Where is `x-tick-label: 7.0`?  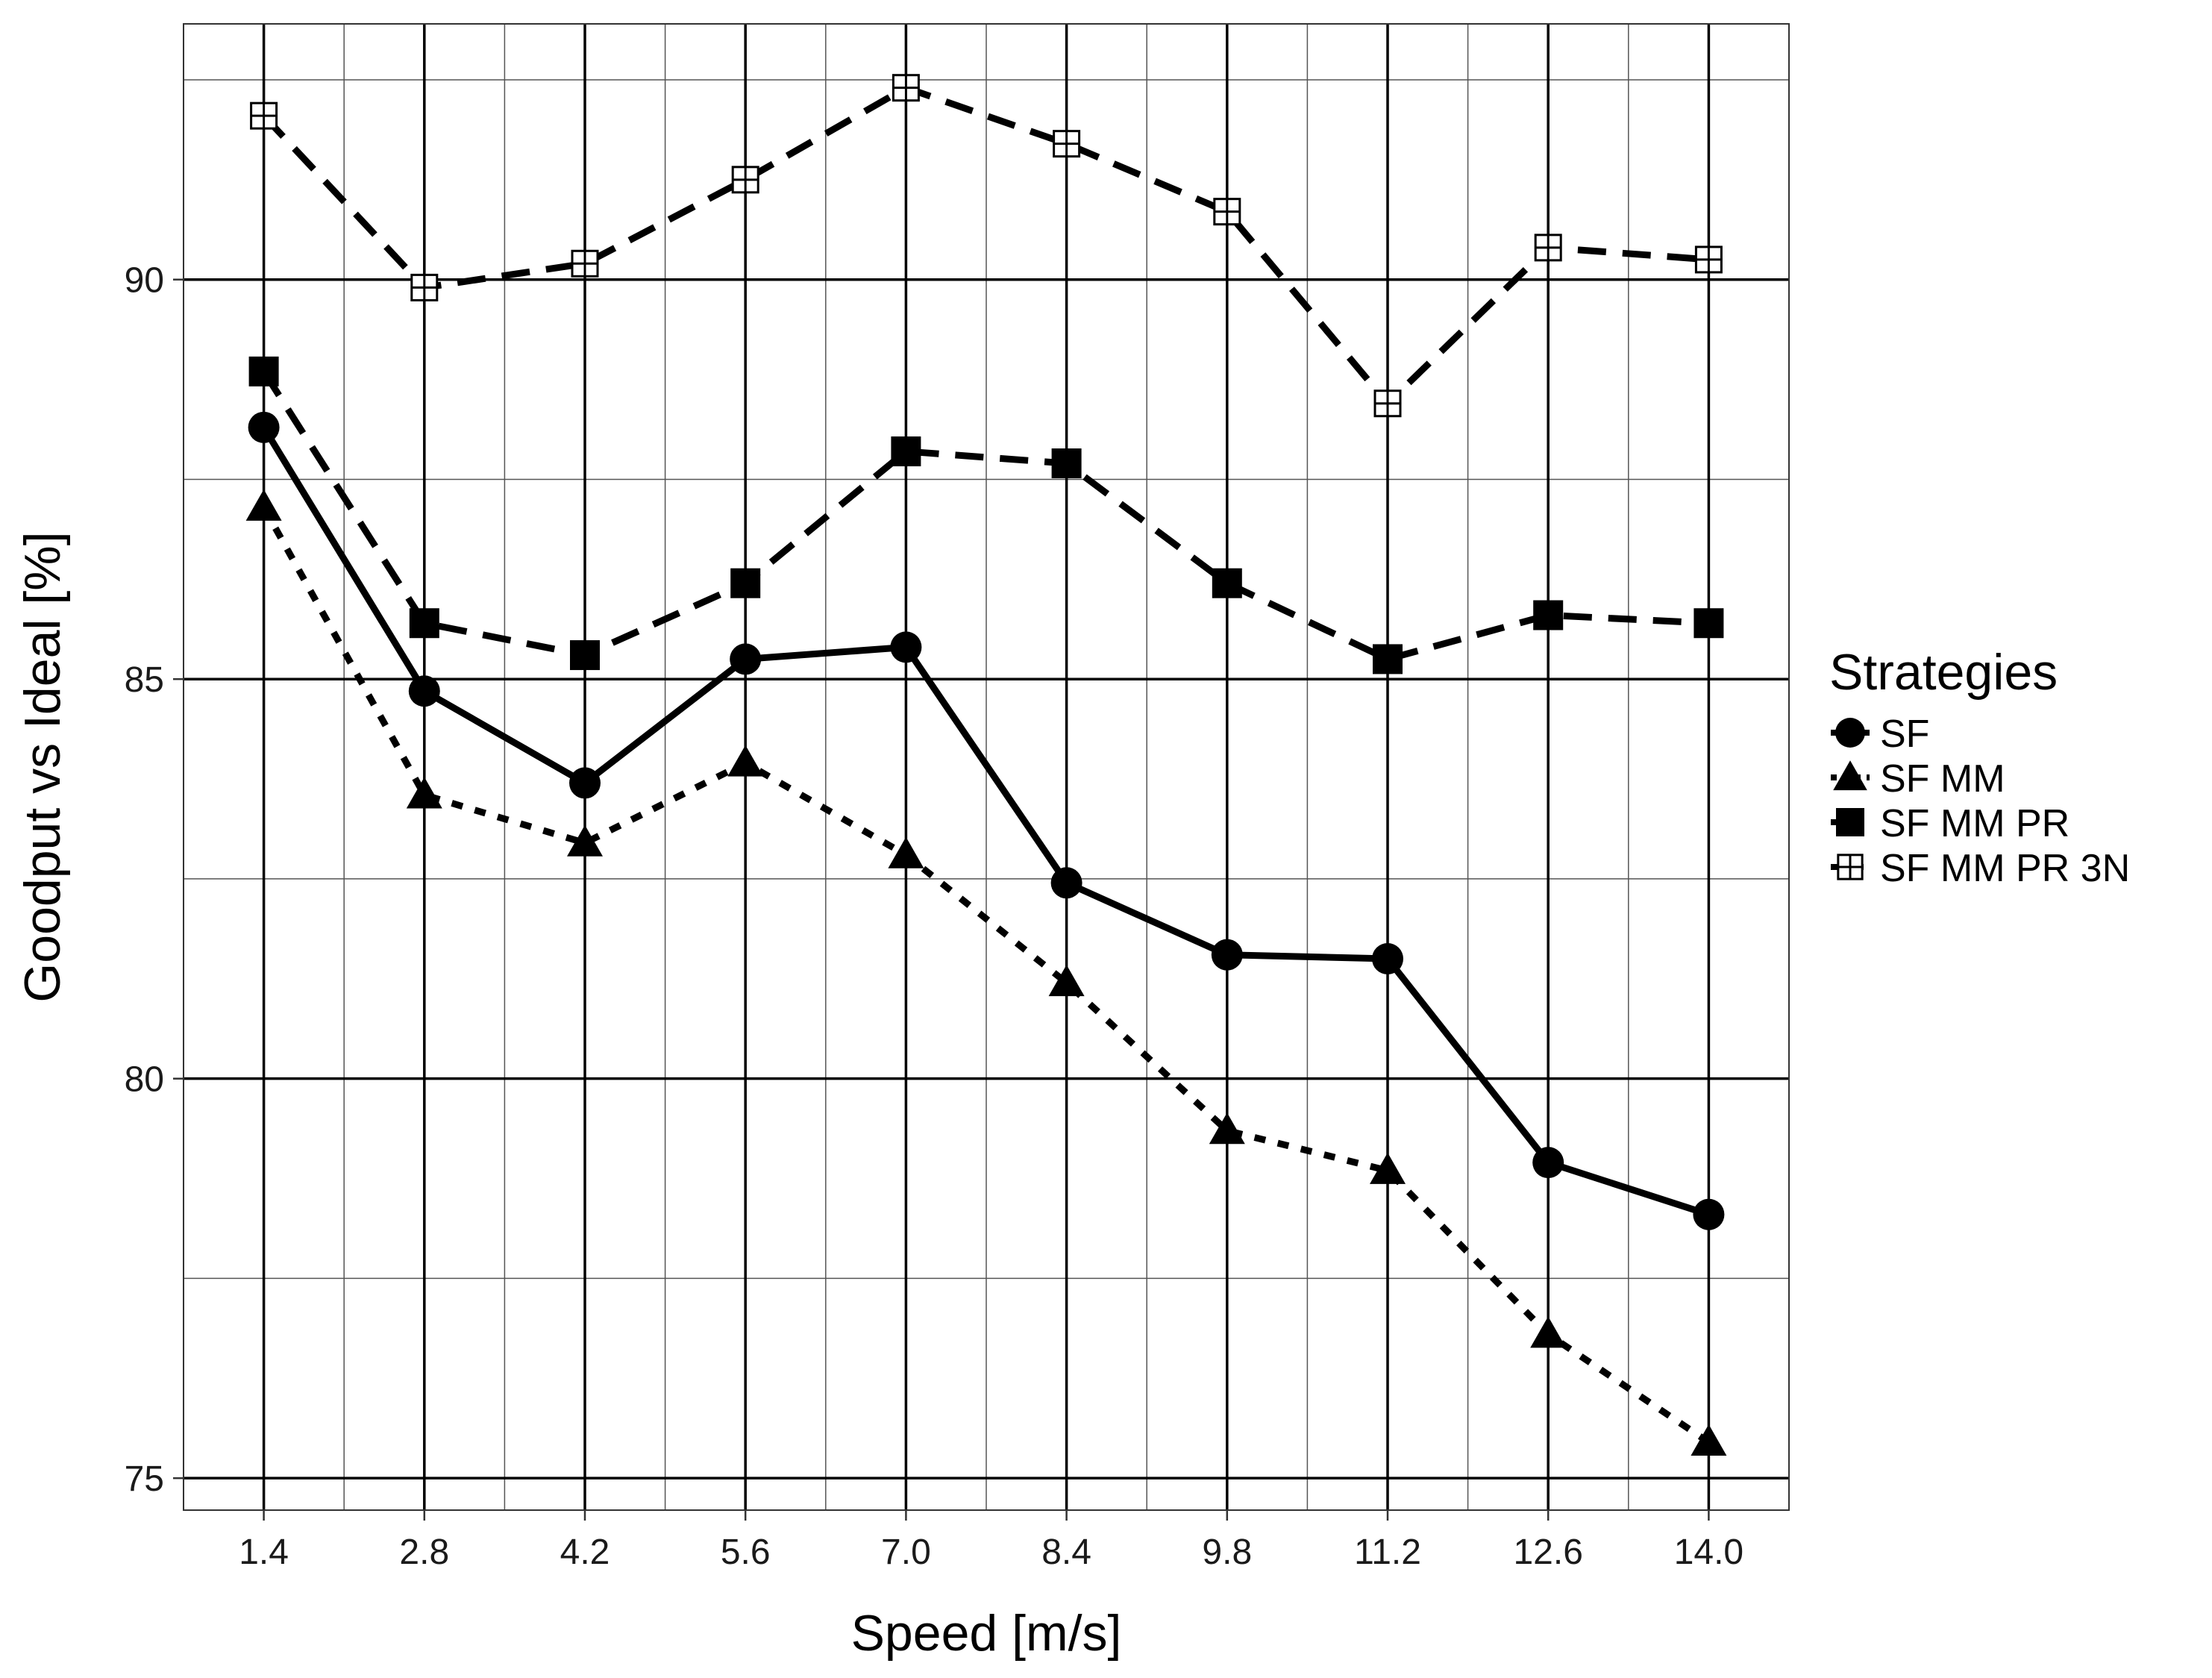 x-tick-label: 7.0 is located at coordinates (906, 1552).